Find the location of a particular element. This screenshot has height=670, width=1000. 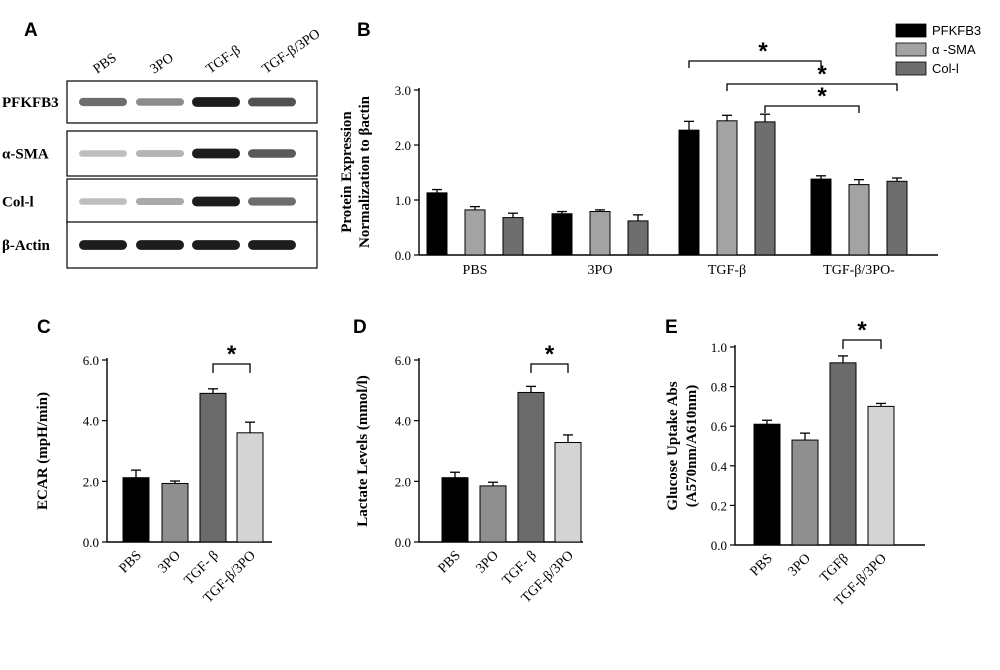

blot-row-label: Col-l is located at coordinates (18, 203).